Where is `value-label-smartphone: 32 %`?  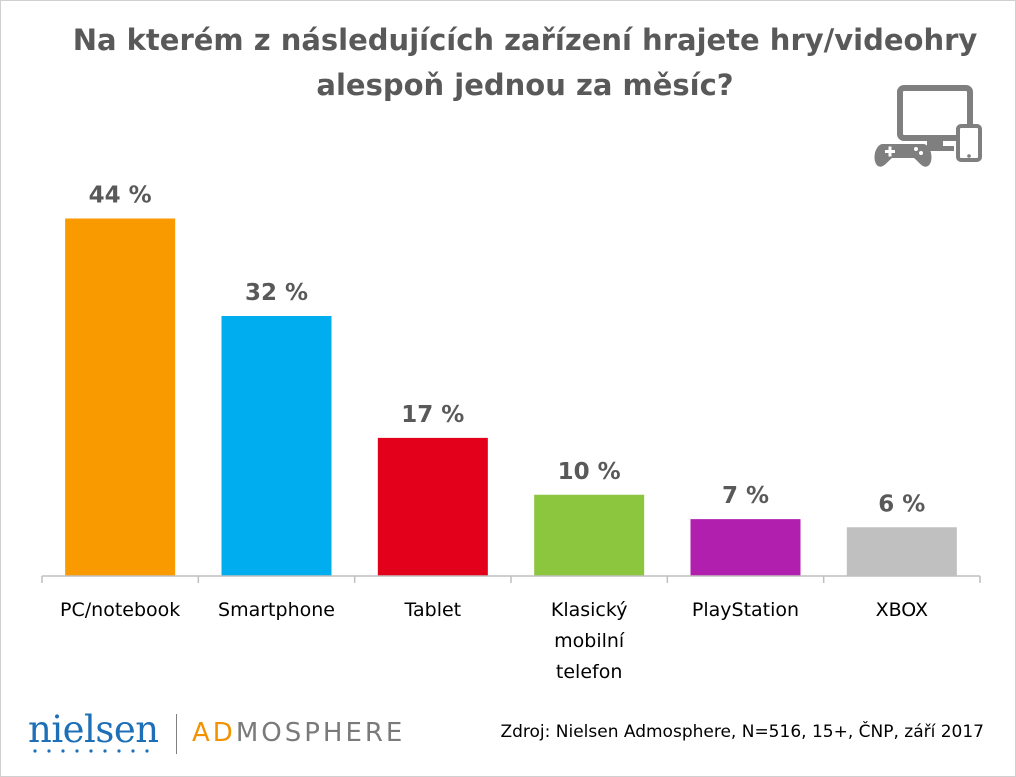
value-label-smartphone: 32 % is located at coordinates (276, 293).